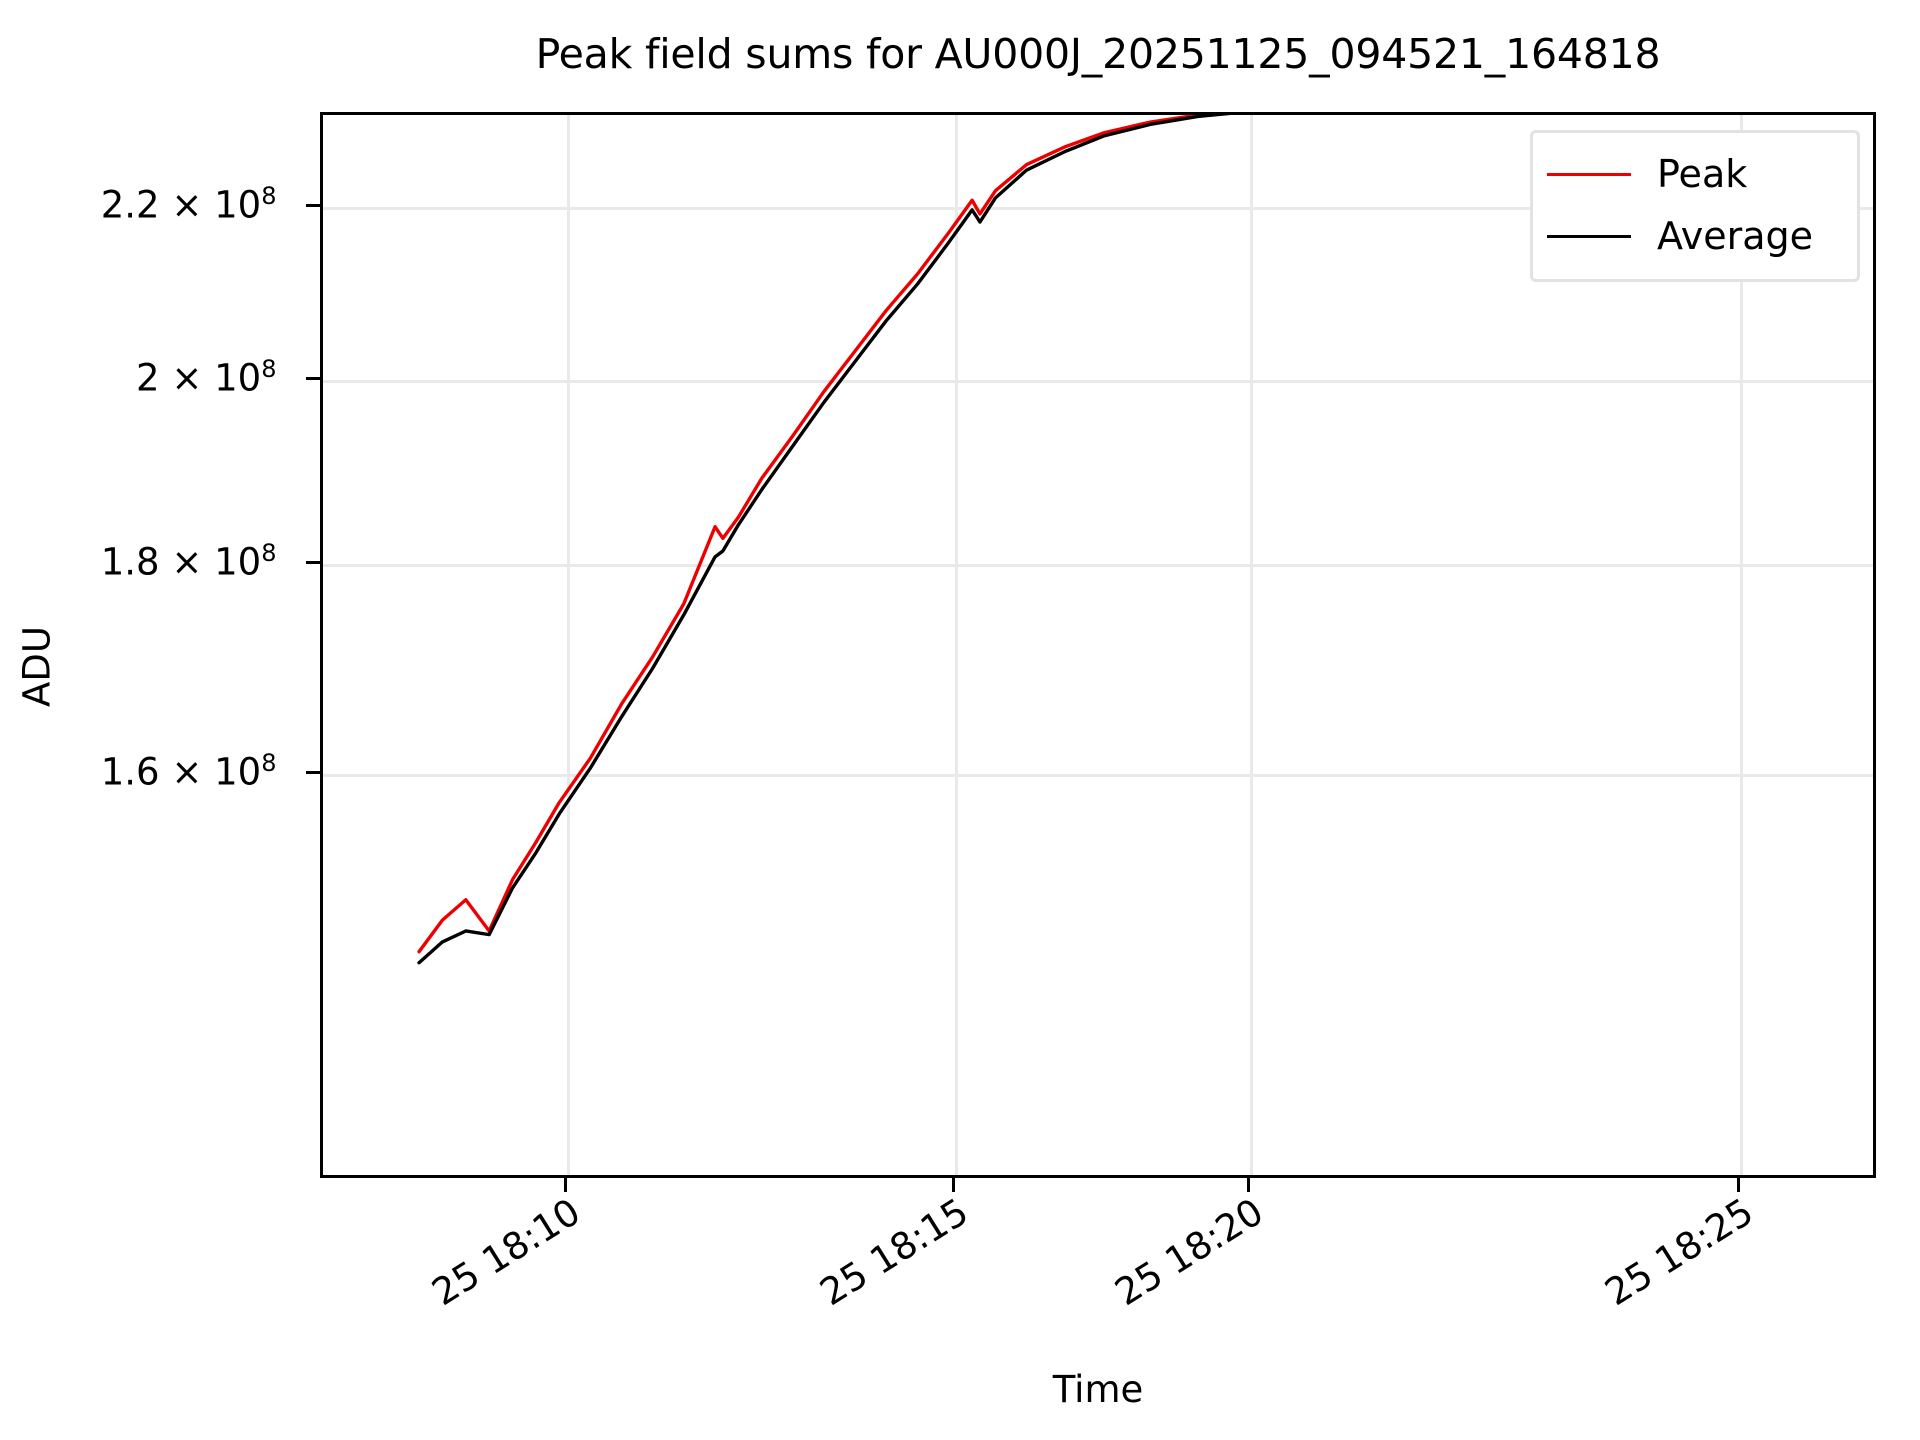  Describe the element at coordinates (1098, 1185) in the screenshot. I see `x-axis-tick-marks` at that location.